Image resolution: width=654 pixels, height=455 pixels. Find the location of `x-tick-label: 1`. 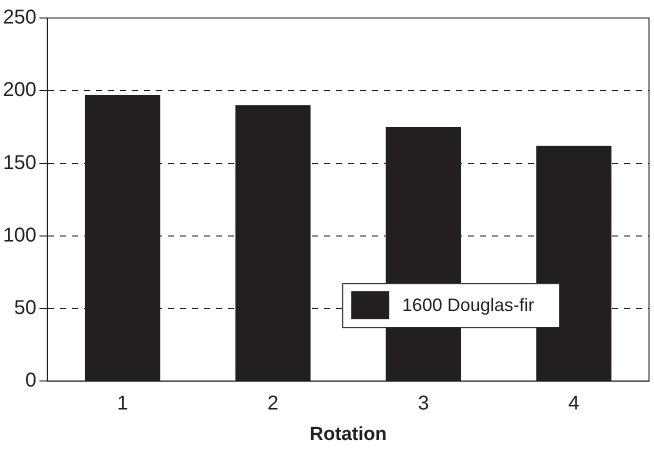

x-tick-label: 1 is located at coordinates (122, 403).